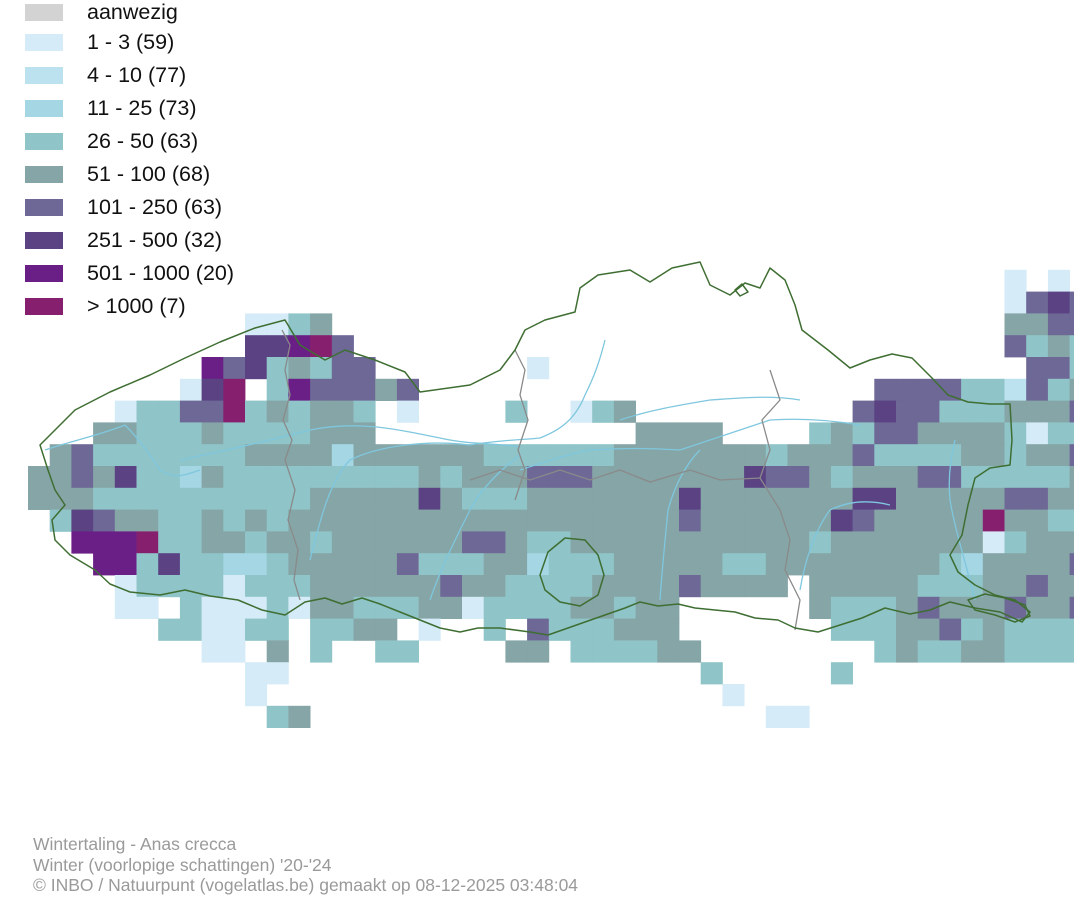 This screenshot has height=900, width=1074. What do you see at coordinates (175, 306) in the screenshot?
I see `legend-item-gt-1000: > 1000 (7)` at bounding box center [175, 306].